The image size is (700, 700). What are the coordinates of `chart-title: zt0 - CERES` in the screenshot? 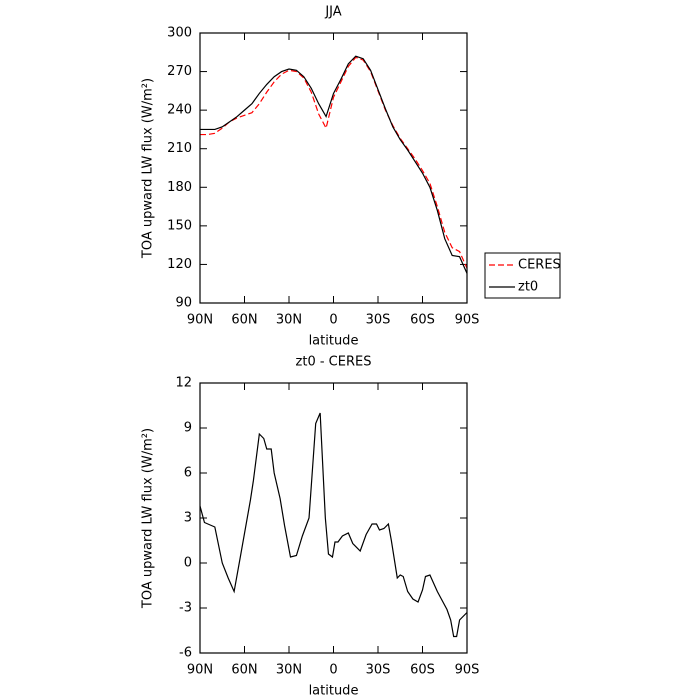 It's located at (334, 362).